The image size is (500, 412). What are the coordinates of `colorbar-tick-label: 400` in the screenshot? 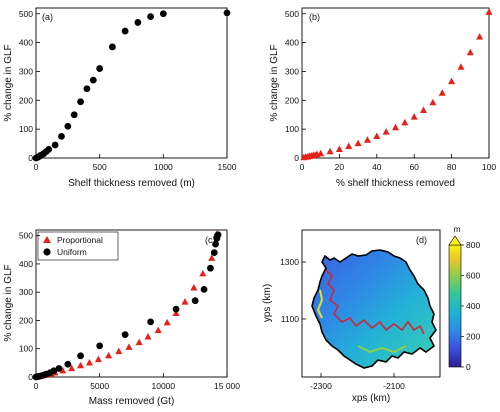 It's located at (473, 306).